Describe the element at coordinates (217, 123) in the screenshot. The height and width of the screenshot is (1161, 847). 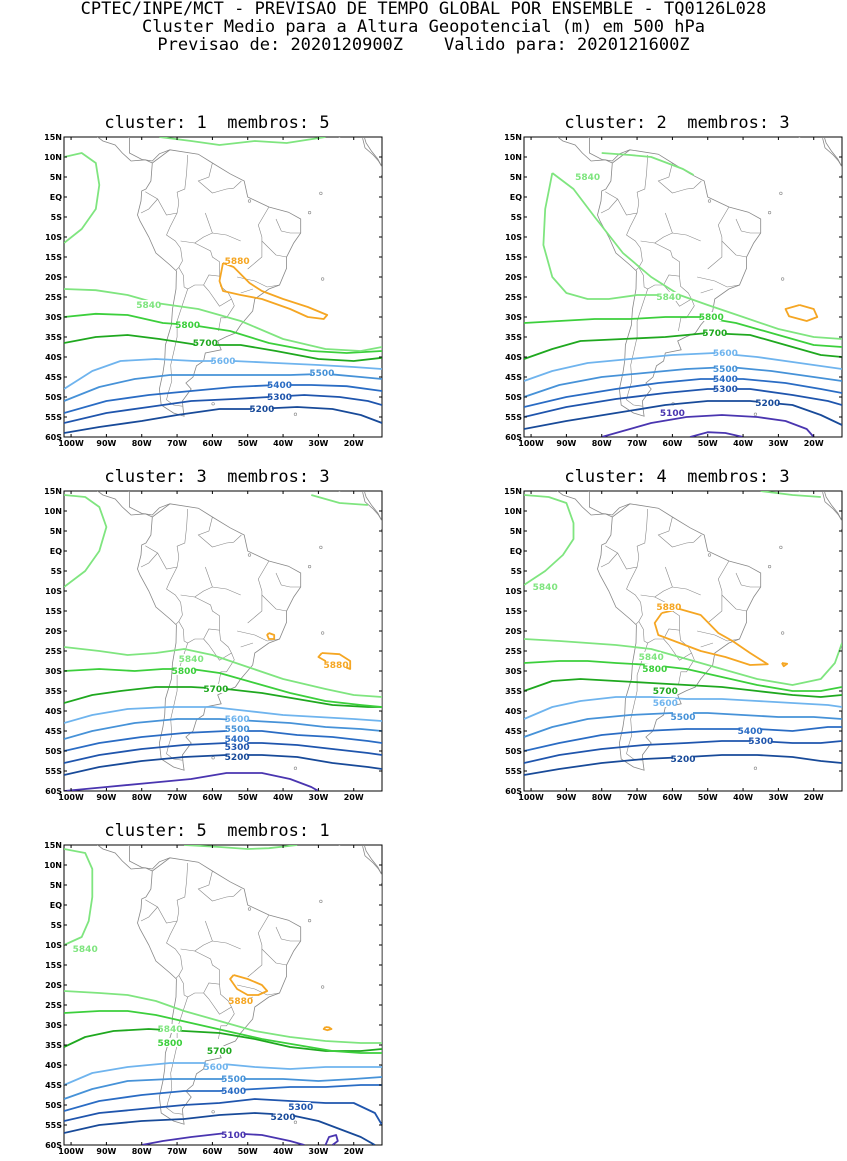
I see `panel-title: cluster: 1 membros: 5` at that location.